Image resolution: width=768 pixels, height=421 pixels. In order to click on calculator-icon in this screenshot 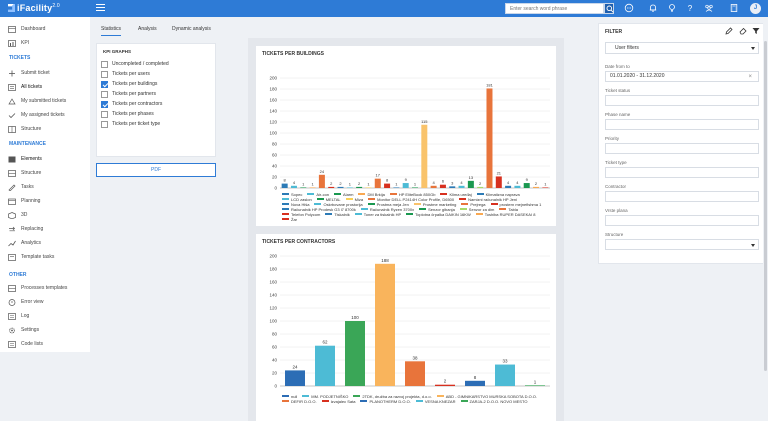, I will do `click(734, 8)`.